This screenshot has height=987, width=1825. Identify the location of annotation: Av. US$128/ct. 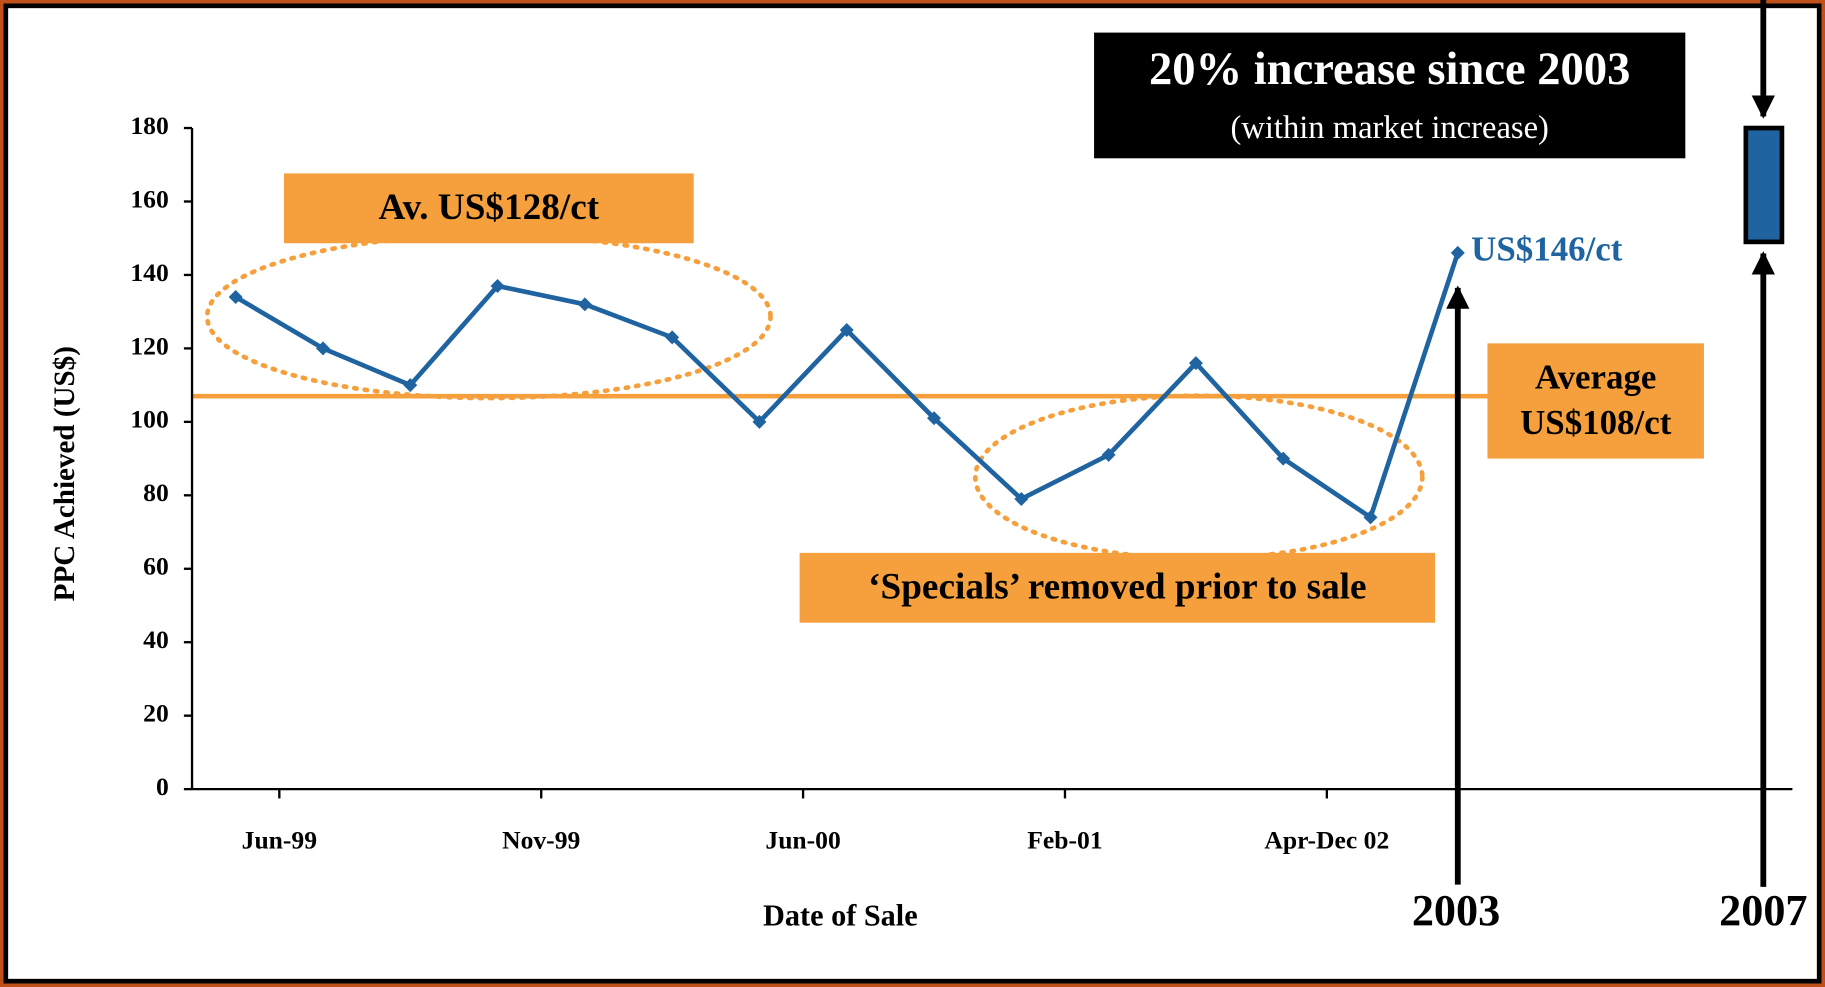
(489, 207).